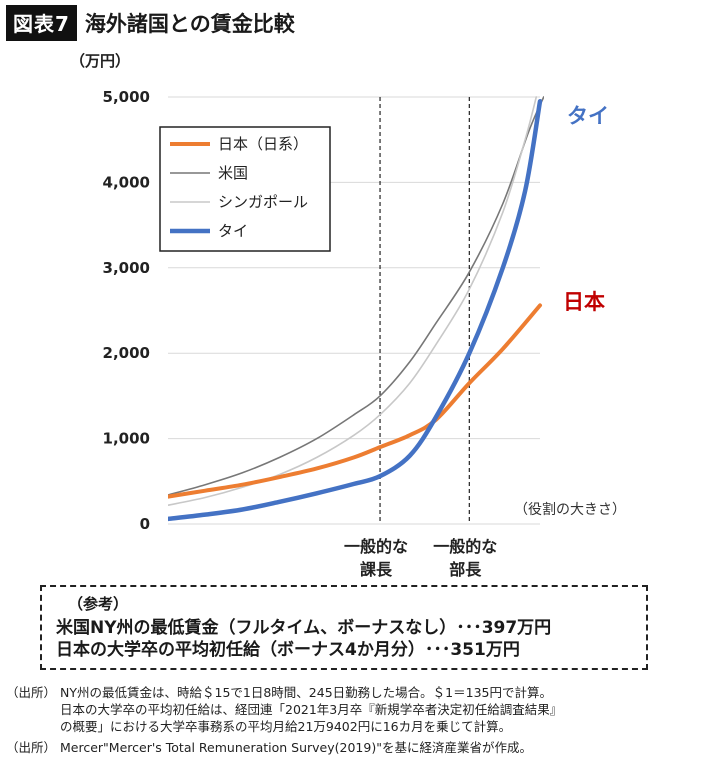 The width and height of the screenshot is (710, 777). What do you see at coordinates (304, 628) in the screenshot?
I see `reference-ny-minimum-wage: 米国NY州の最低賃金（フルタイム、ボーナスなし）･･･397万円` at bounding box center [304, 628].